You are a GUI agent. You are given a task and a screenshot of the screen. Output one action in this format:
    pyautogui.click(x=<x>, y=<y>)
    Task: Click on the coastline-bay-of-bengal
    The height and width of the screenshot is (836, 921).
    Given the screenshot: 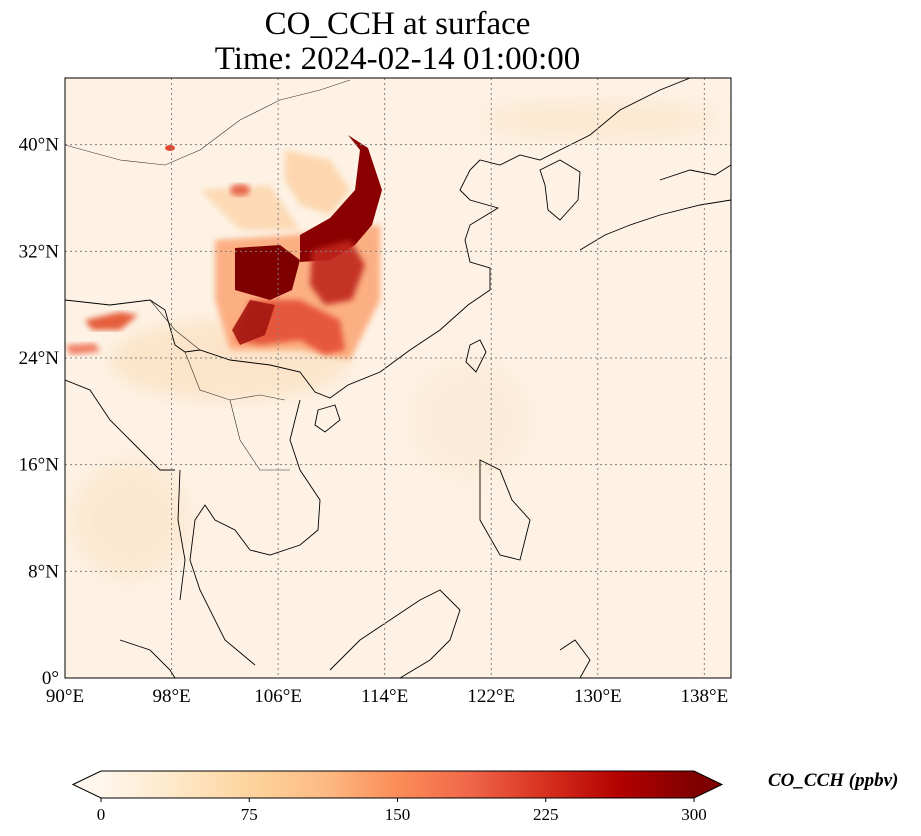 What is the action you would take?
    pyautogui.click(x=120, y=425)
    